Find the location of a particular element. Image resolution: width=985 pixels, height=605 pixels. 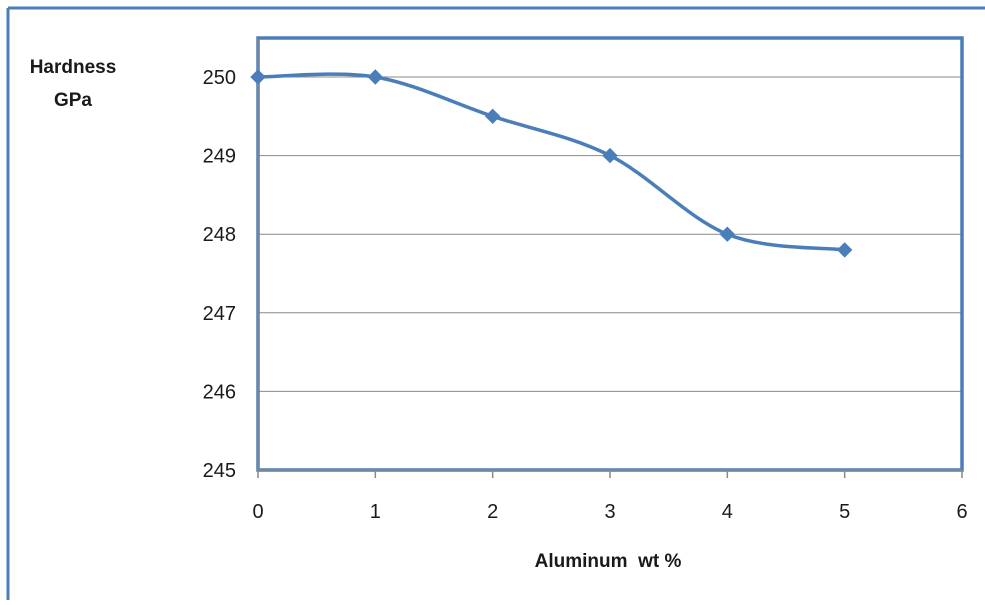

y-tick-label: 247 is located at coordinates (219, 314).